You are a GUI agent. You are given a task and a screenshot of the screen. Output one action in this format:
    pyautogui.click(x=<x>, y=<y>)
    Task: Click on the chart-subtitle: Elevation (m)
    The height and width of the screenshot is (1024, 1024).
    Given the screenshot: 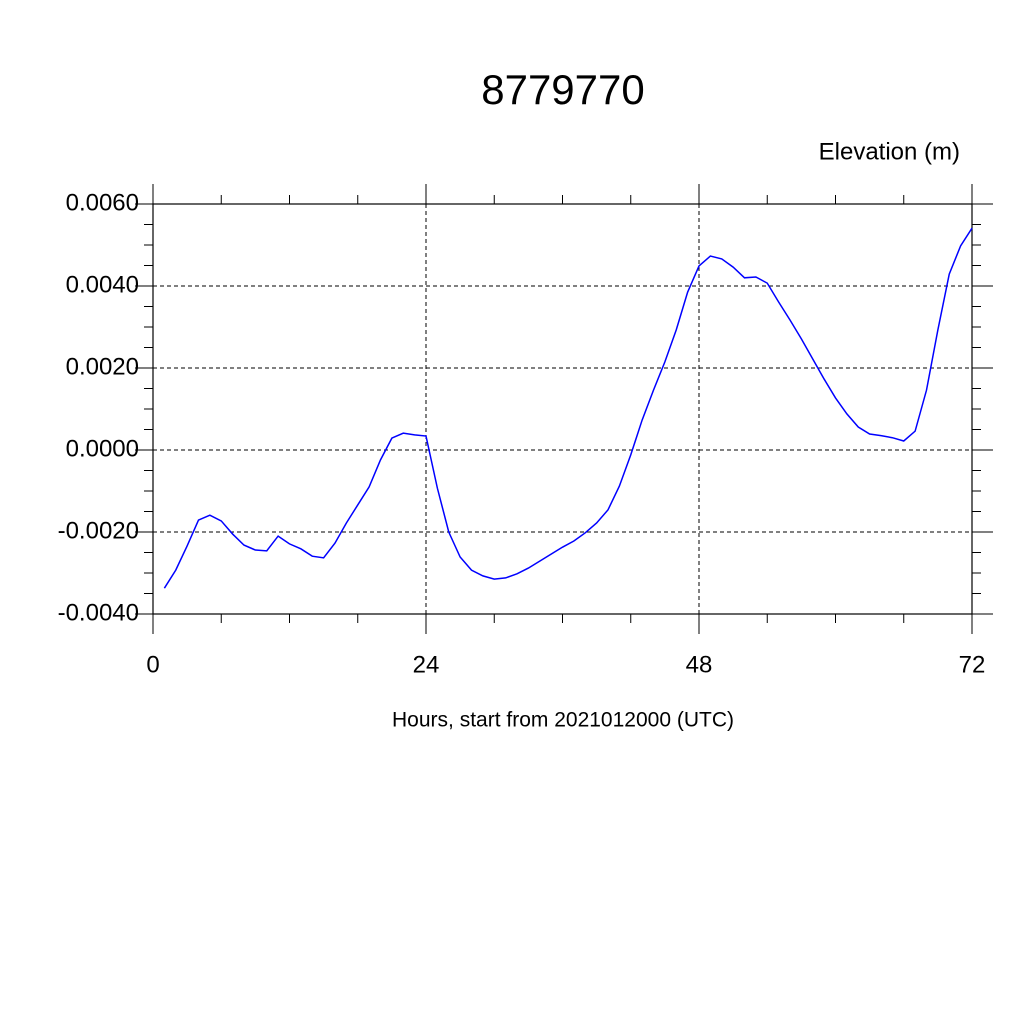 What is the action you would take?
    pyautogui.click(x=889, y=151)
    